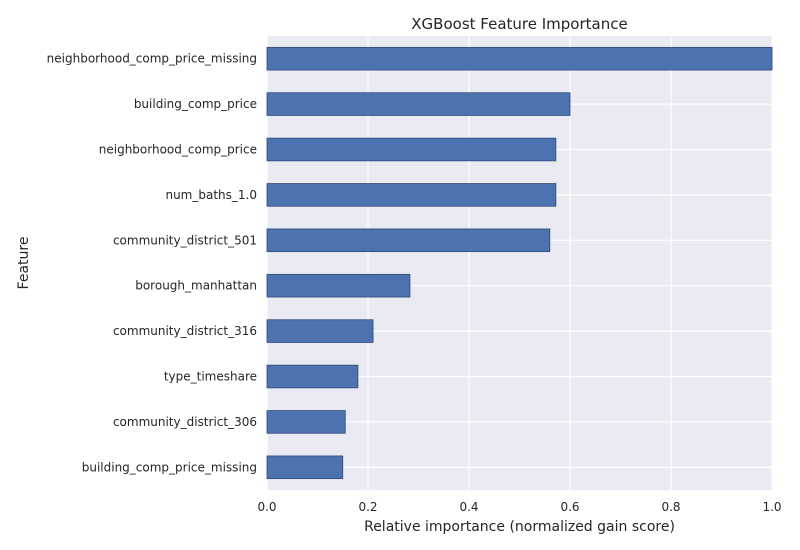 Image resolution: width=800 pixels, height=550 pixels. What do you see at coordinates (185, 422) in the screenshot?
I see `y-tick-label: community_district_306` at bounding box center [185, 422].